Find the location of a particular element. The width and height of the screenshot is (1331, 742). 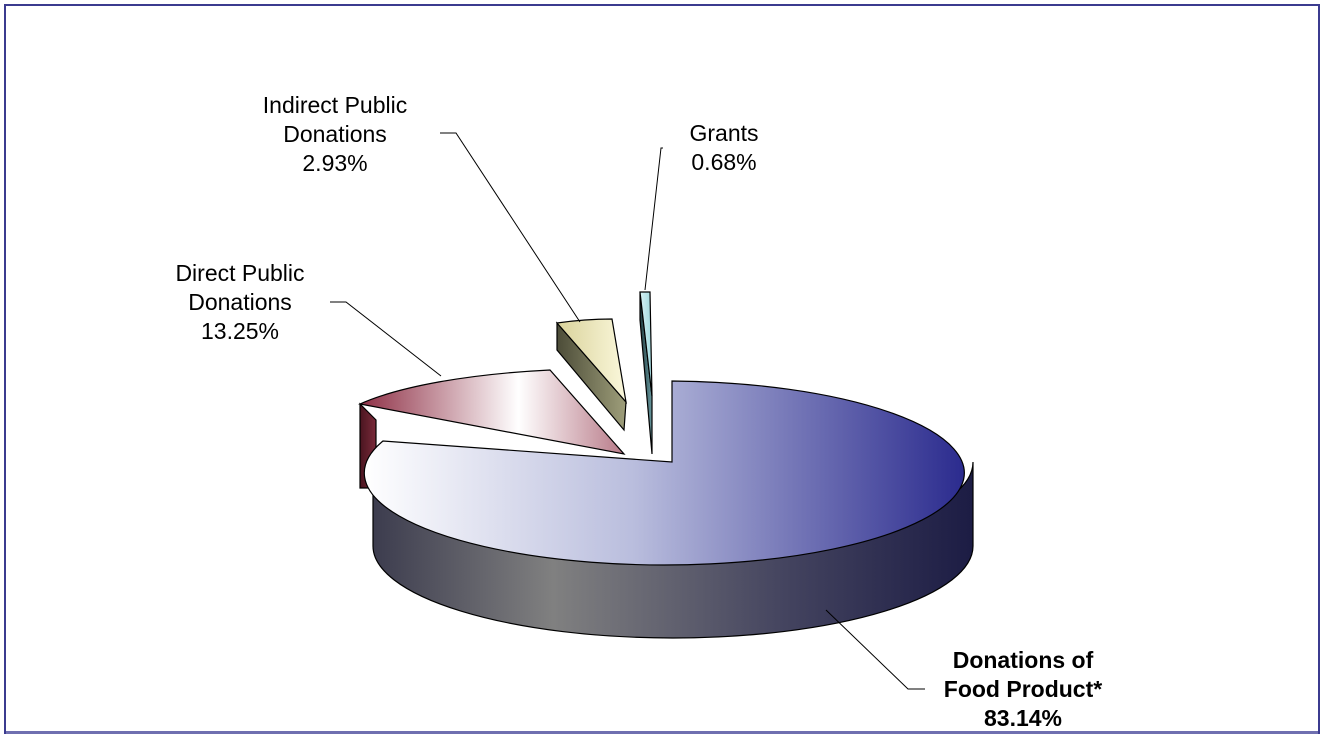

label-grants: Grants 0.68% is located at coordinates (724, 148).